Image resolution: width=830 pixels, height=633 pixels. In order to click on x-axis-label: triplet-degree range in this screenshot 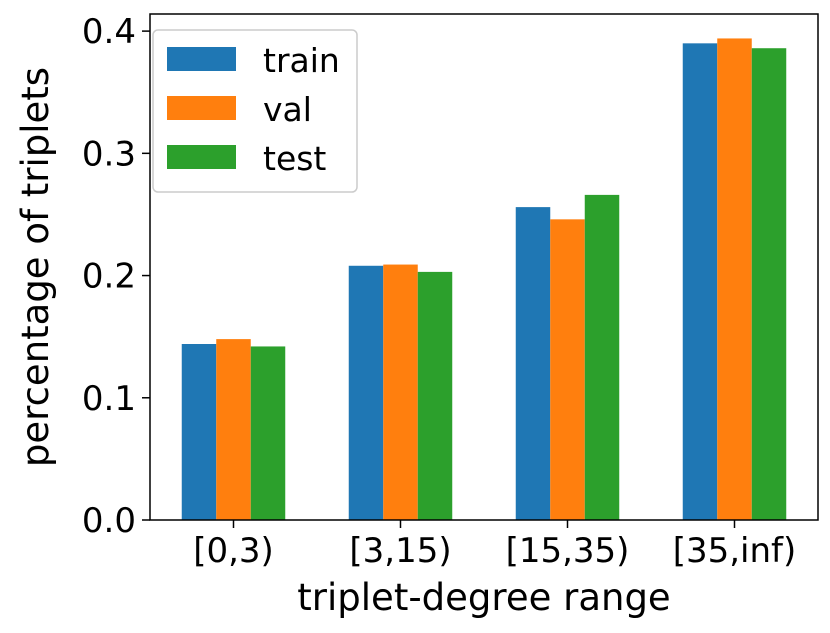, I will do `click(483, 597)`.